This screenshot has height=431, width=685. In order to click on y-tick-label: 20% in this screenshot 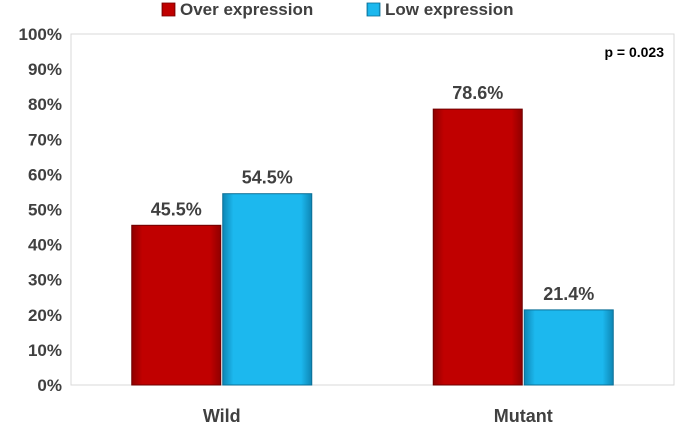, I will do `click(45, 315)`.